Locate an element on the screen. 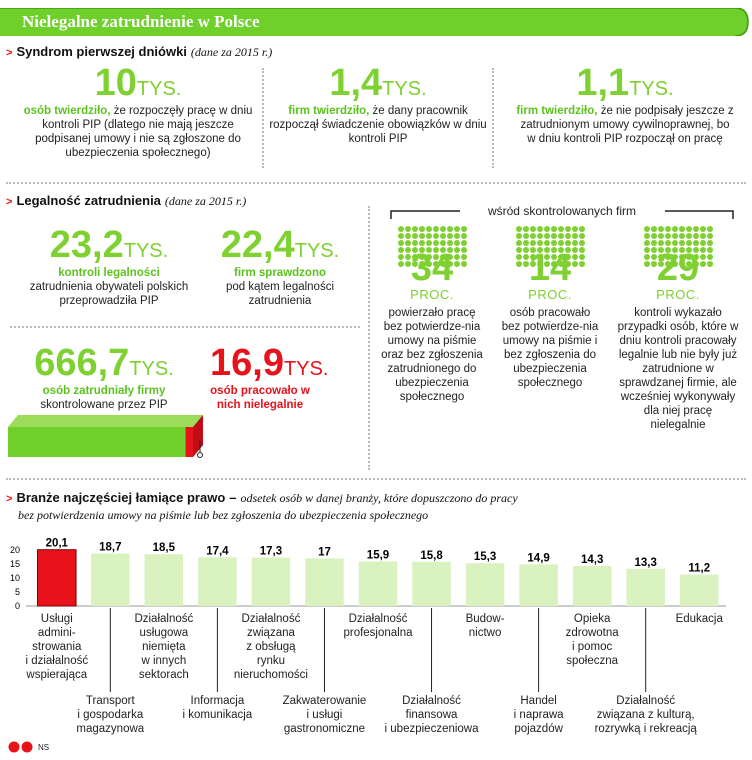  divider is located at coordinates (369, 338).